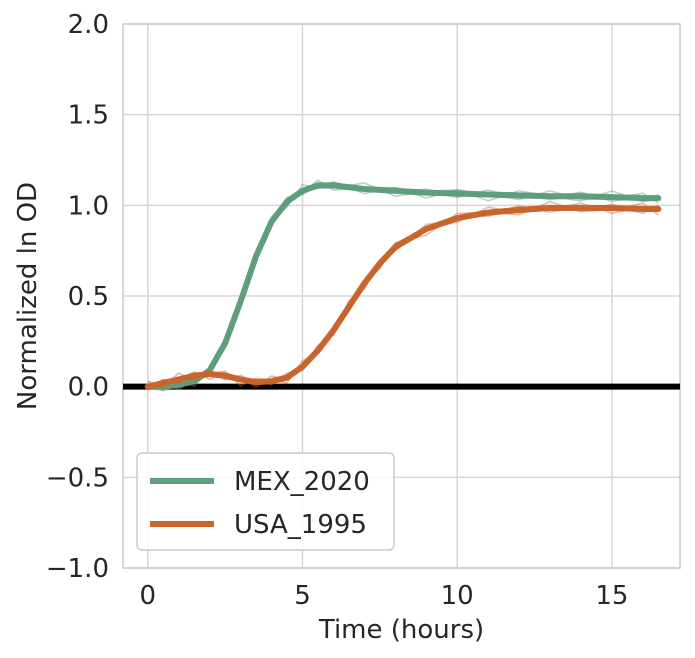 Image resolution: width=695 pixels, height=658 pixels. I want to click on y-tick-label: 1.5, so click(88, 116).